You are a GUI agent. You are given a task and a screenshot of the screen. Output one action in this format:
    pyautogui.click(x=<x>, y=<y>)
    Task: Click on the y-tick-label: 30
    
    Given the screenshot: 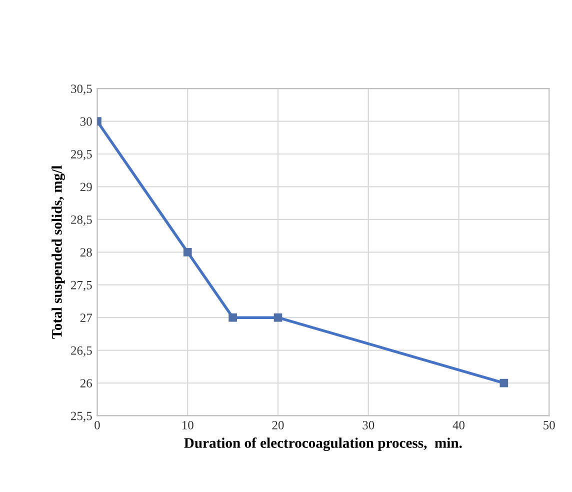 What is the action you would take?
    pyautogui.click(x=86, y=121)
    